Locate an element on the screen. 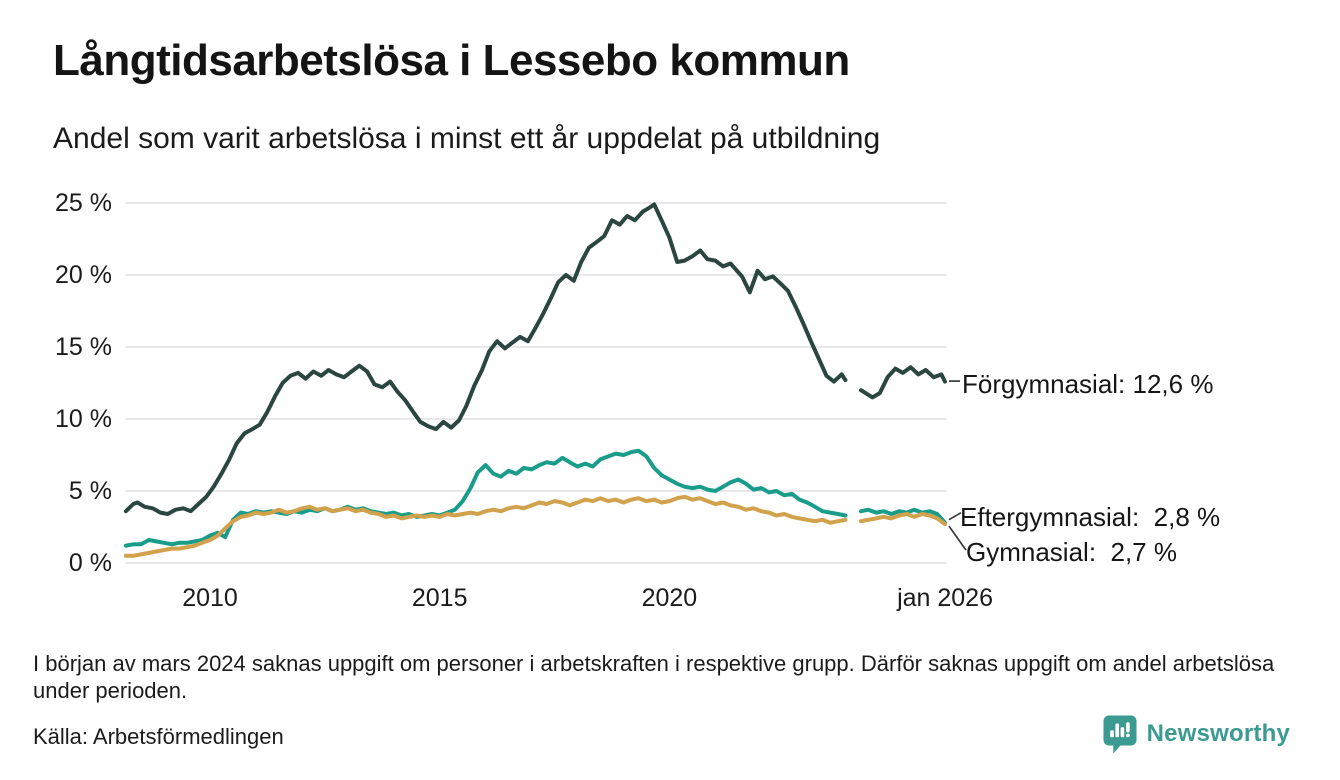  series-end-label-forgymnasial: Förgymnasial: 12,6 % is located at coordinates (1088, 384).